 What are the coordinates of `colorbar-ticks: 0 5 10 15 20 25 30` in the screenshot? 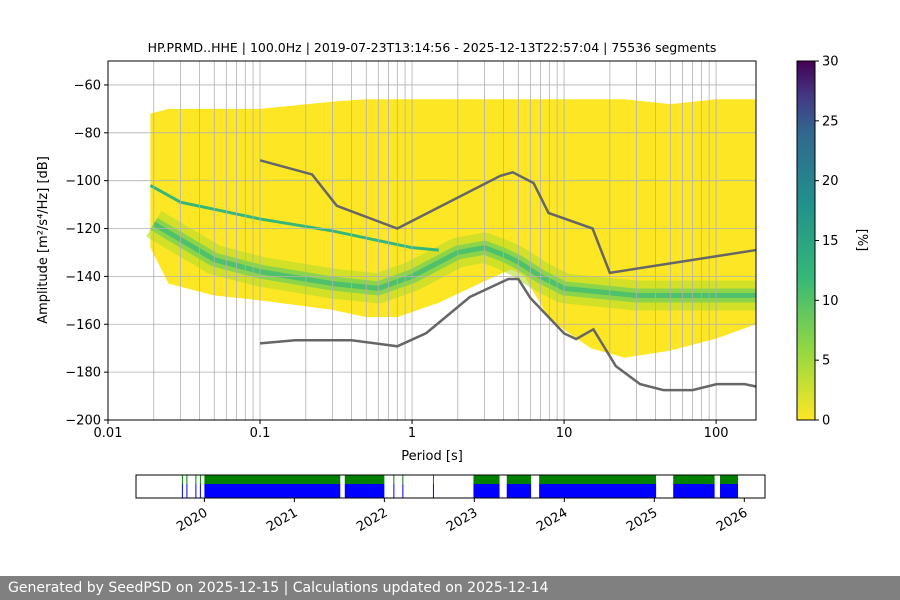 It's located at (827, 242).